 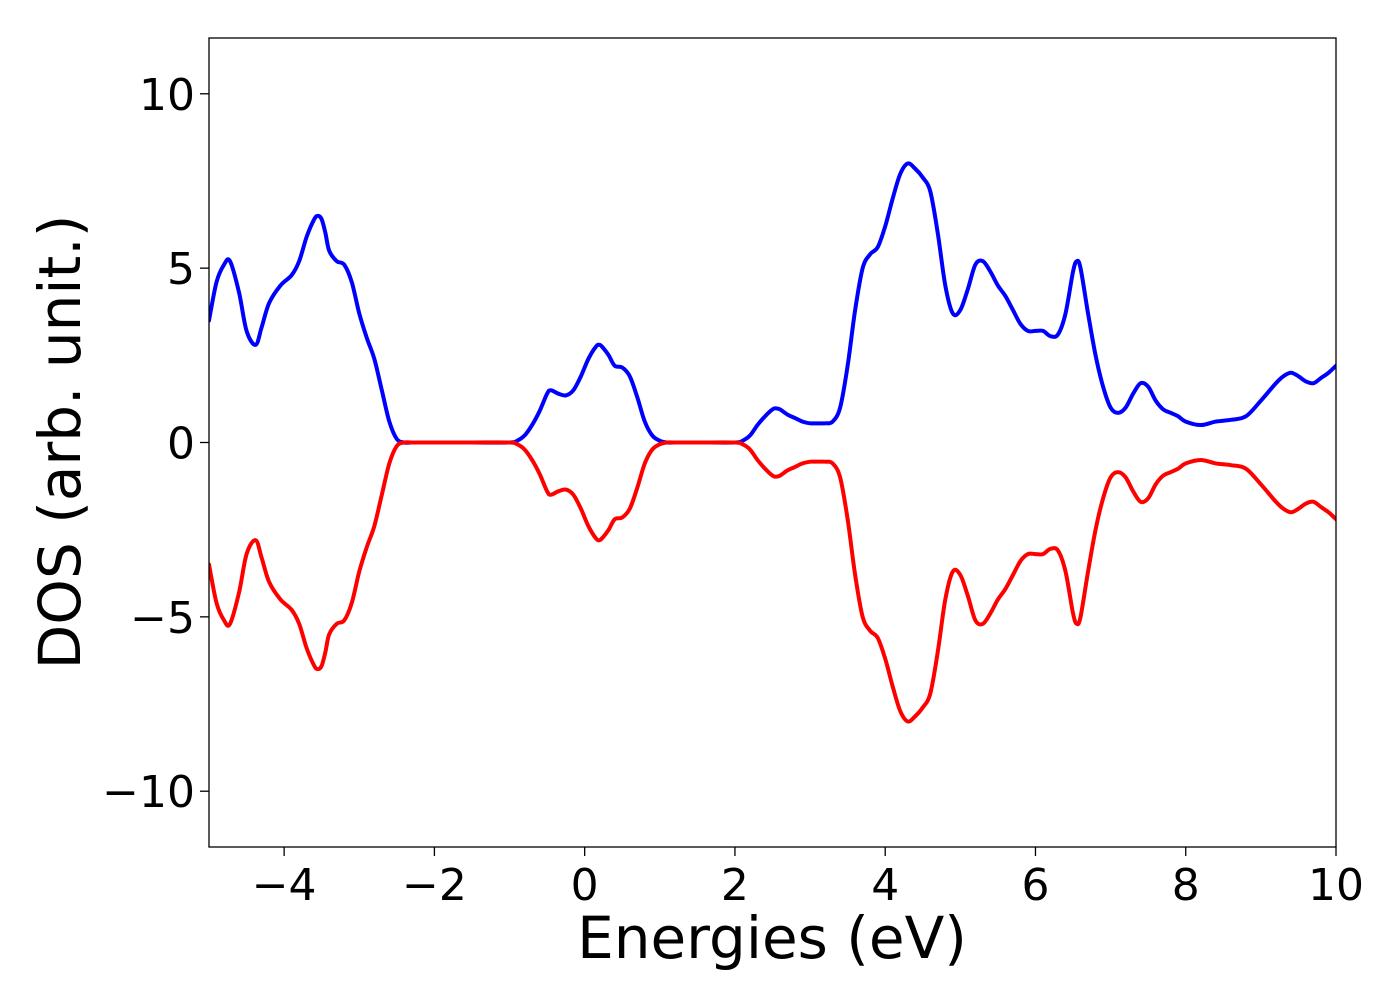 I want to click on y-tick-label: −5, so click(x=162, y=618).